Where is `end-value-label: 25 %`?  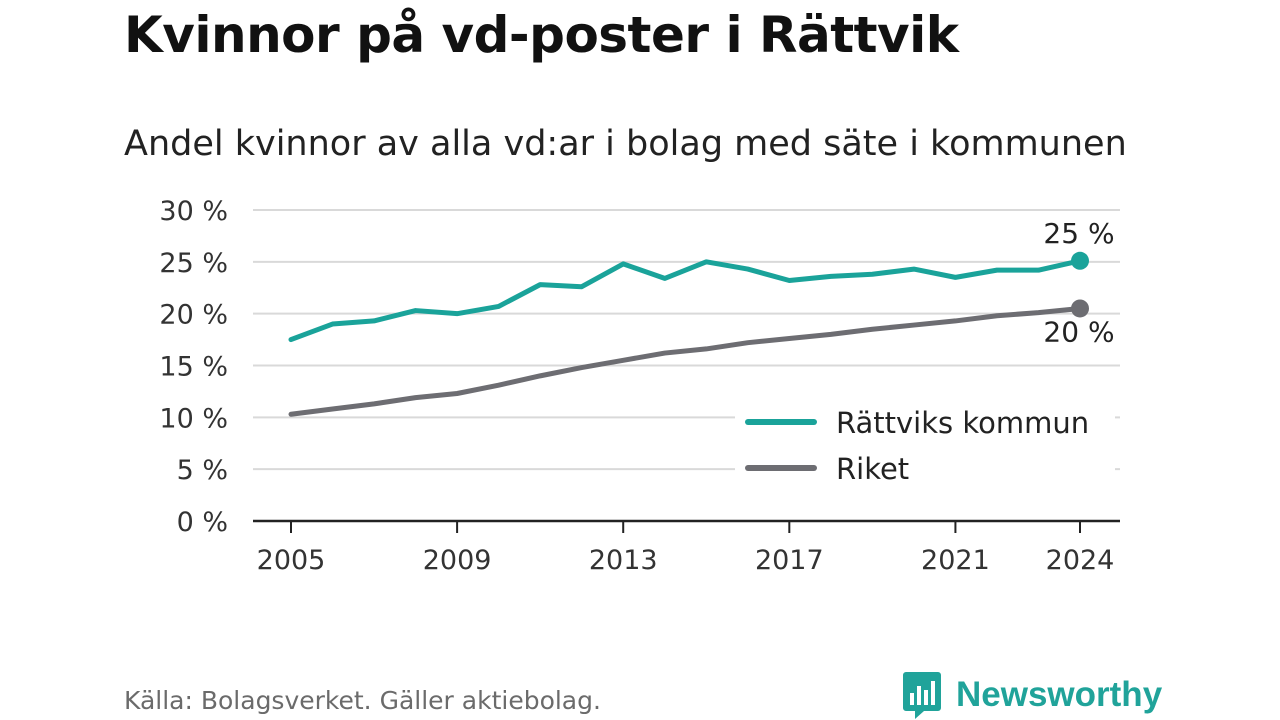
end-value-label: 25 % is located at coordinates (1078, 233).